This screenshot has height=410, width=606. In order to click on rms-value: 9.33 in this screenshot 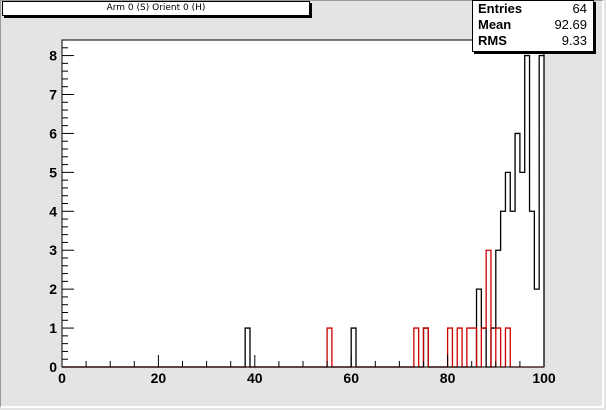, I will do `click(574, 40)`.